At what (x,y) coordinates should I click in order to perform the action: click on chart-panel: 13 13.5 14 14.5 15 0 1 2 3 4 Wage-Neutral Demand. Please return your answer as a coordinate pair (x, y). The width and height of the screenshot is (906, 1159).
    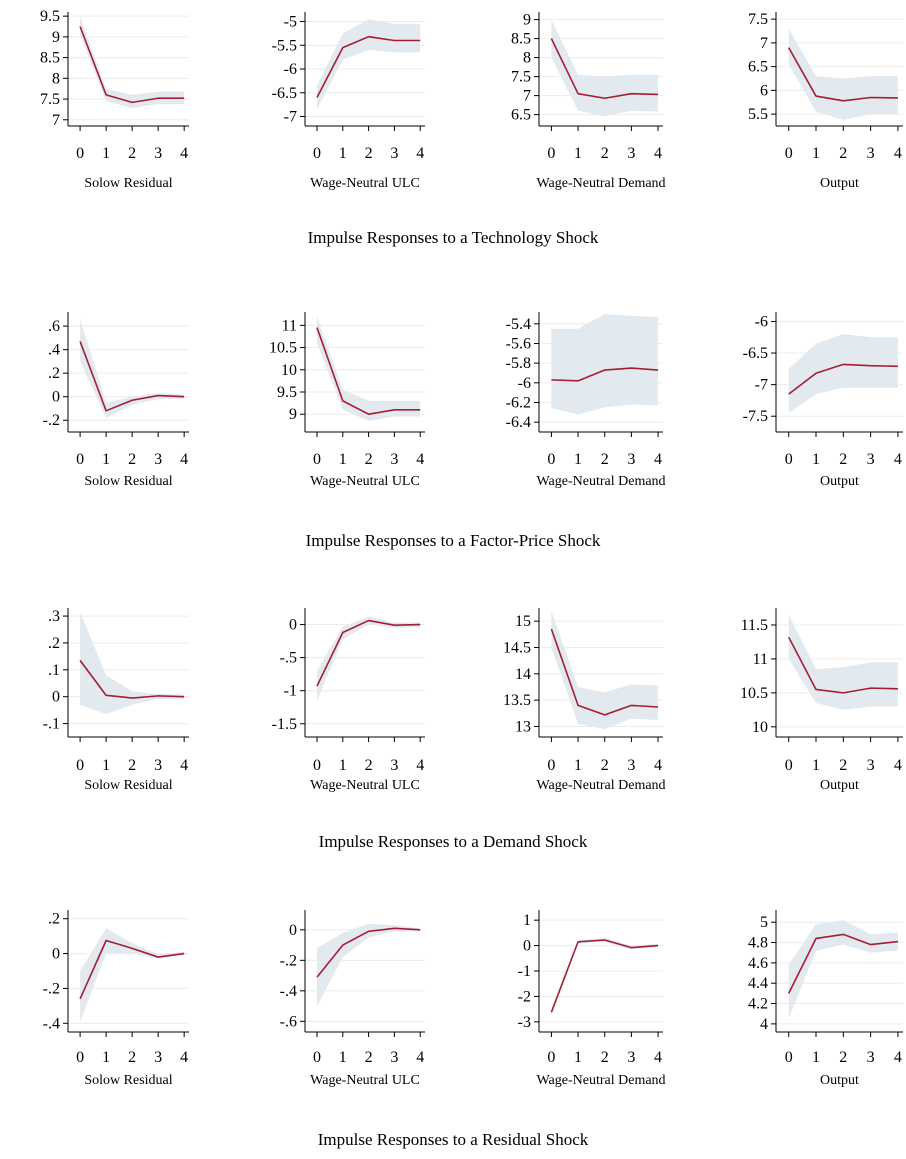
    Looking at the image, I should click on (584, 700).